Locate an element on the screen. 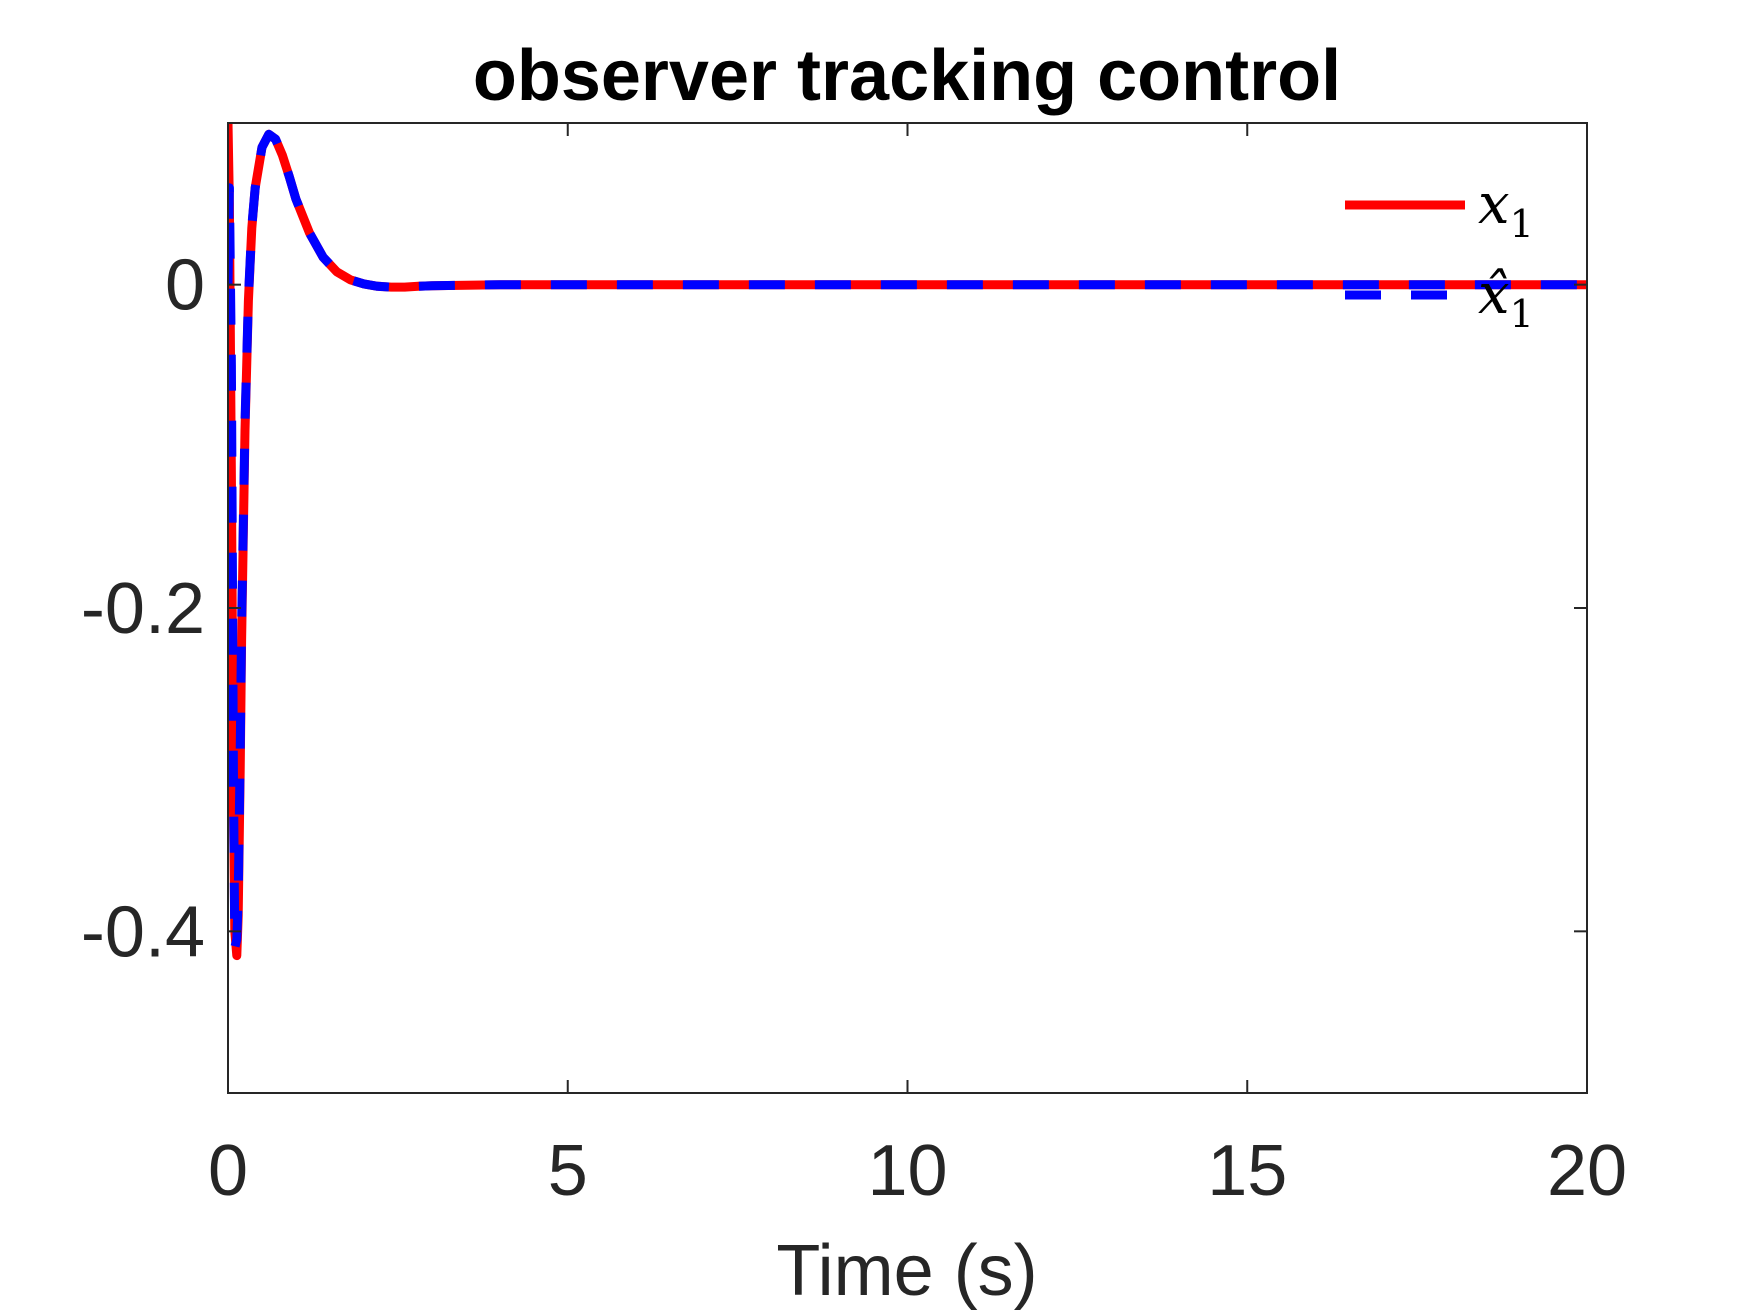 This screenshot has width=1750, height=1313. x-tick-label: 5 is located at coordinates (568, 1171).